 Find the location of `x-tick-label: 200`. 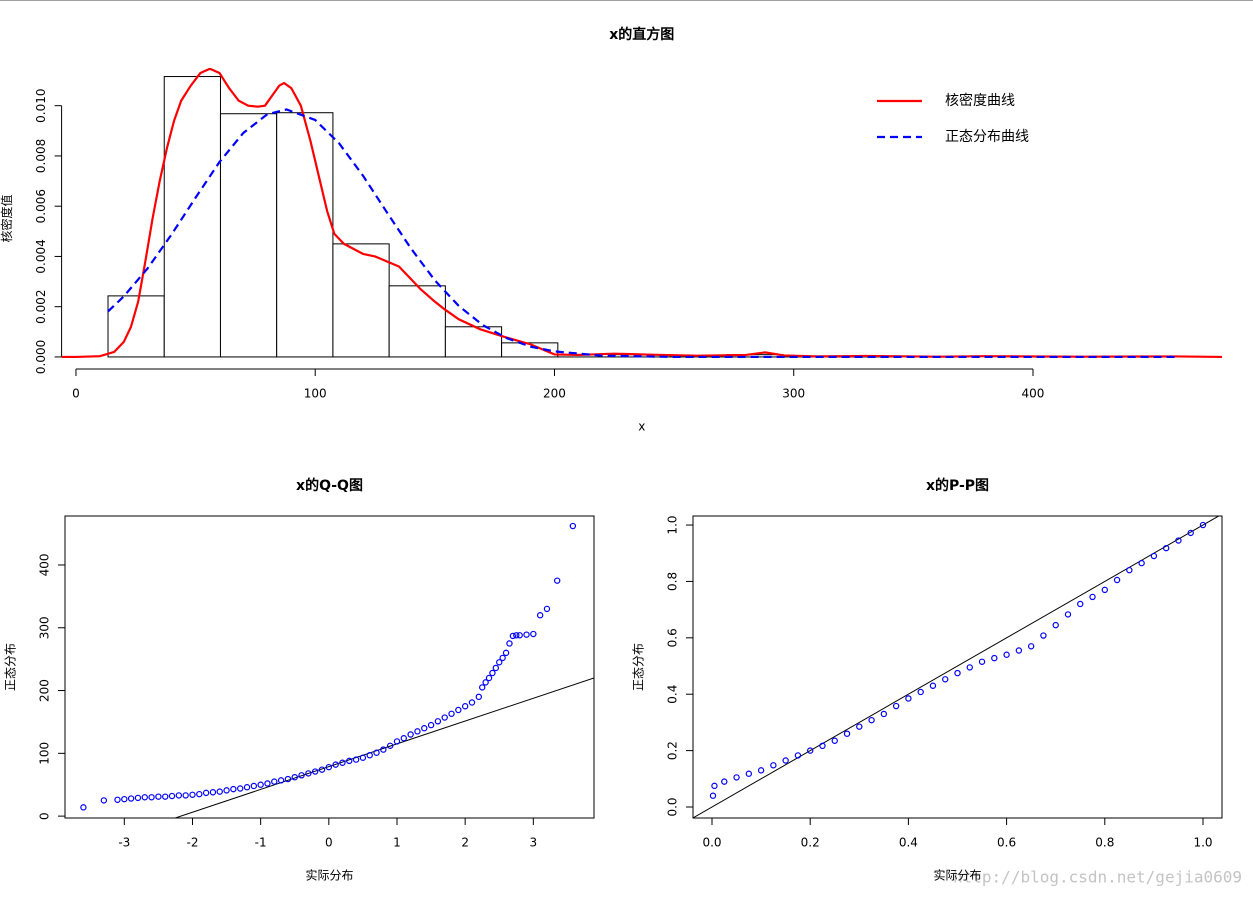

x-tick-label: 200 is located at coordinates (554, 394).